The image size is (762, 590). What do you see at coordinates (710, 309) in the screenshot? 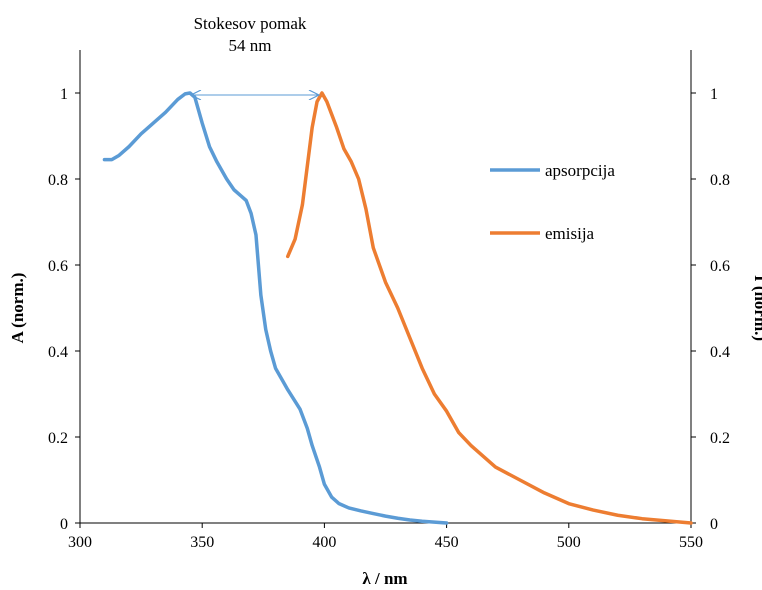
I see `right-y-ticks: 0 0.2 0.4 0.6 0.8 1` at bounding box center [710, 309].